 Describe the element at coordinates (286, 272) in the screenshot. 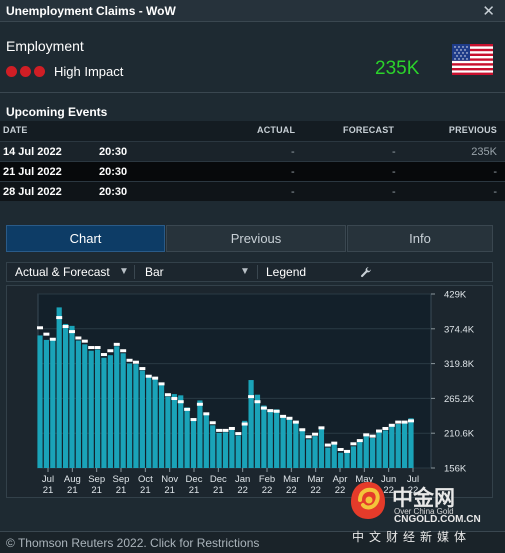

I see `legend-button: Legend` at that location.